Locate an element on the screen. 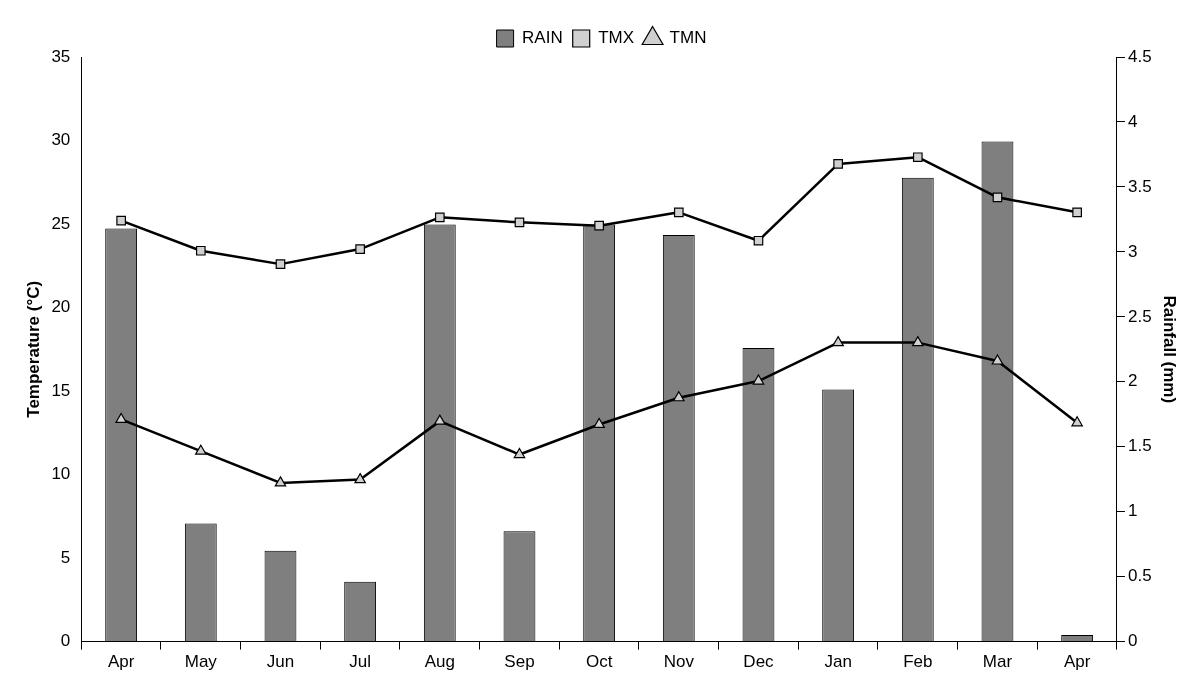 This screenshot has height=686, width=1203. y-tick-label: 15 is located at coordinates (61, 390).